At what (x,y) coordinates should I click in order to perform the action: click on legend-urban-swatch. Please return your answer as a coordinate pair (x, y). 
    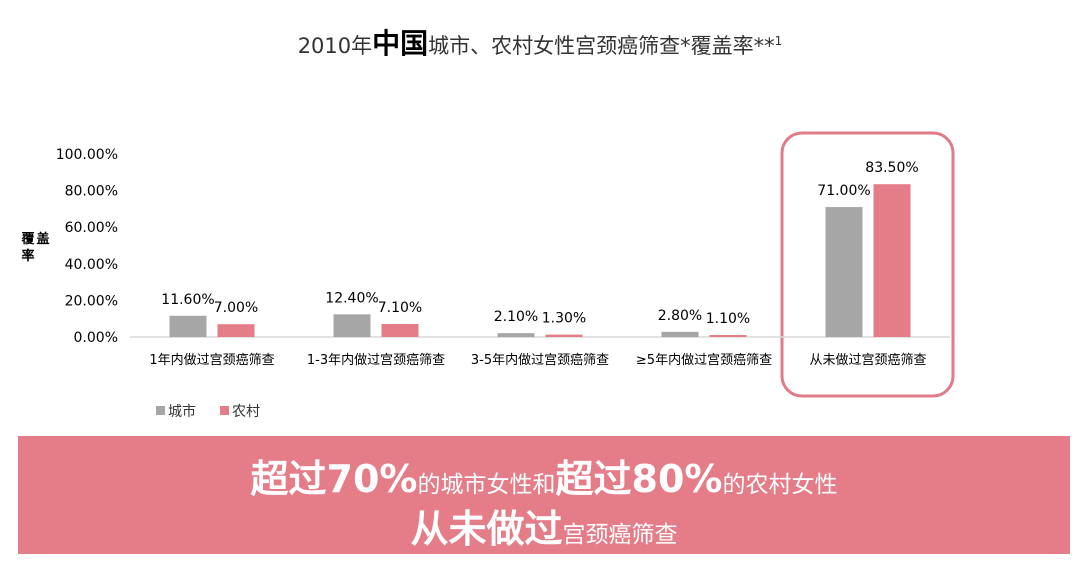
    Looking at the image, I should click on (160, 410).